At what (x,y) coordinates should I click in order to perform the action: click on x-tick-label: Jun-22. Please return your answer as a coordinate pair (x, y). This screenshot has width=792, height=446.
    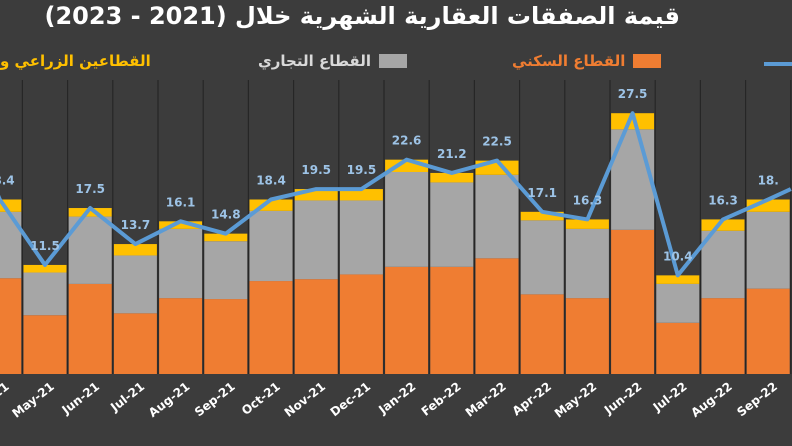
    Looking at the image, I should click on (622, 398).